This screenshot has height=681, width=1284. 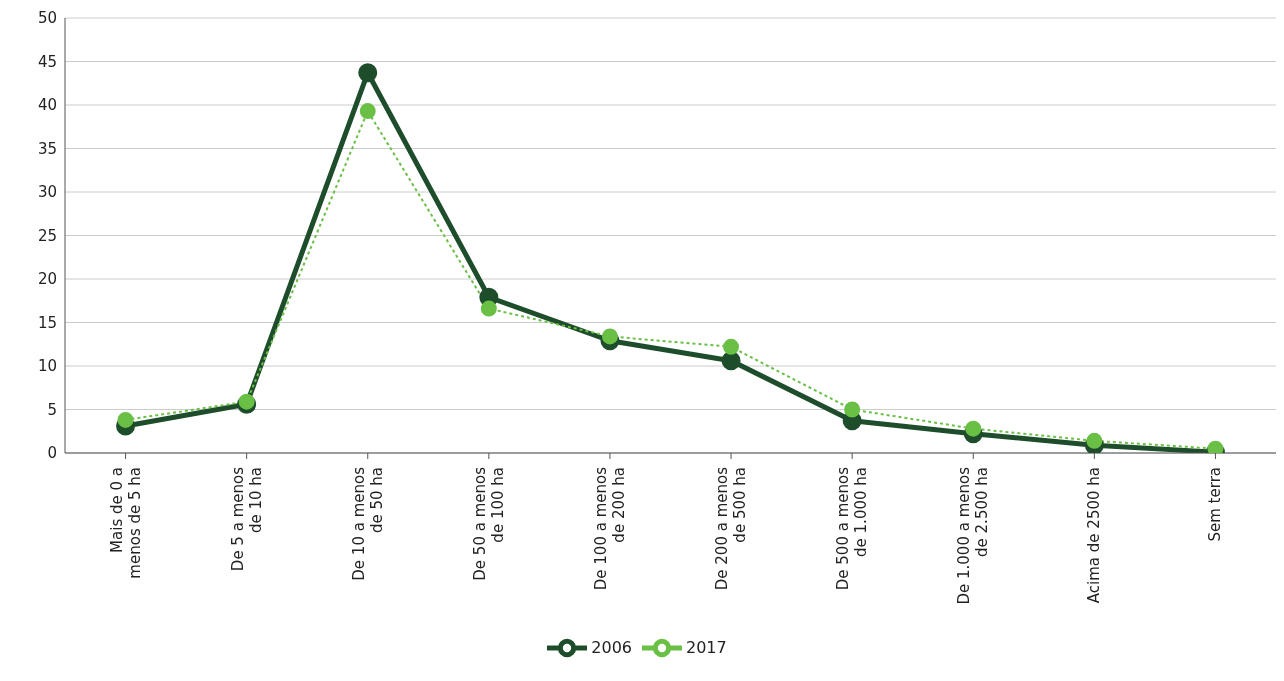 What do you see at coordinates (47, 18) in the screenshot?
I see `y-tick-label: 50` at bounding box center [47, 18].